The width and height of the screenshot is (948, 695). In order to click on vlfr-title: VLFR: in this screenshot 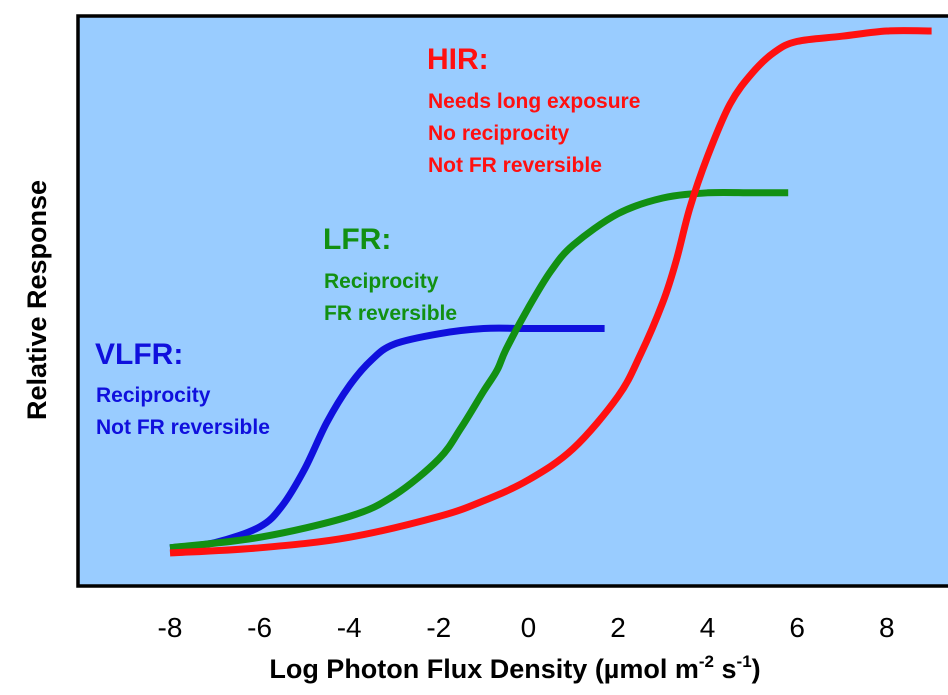, I will do `click(139, 354)`.